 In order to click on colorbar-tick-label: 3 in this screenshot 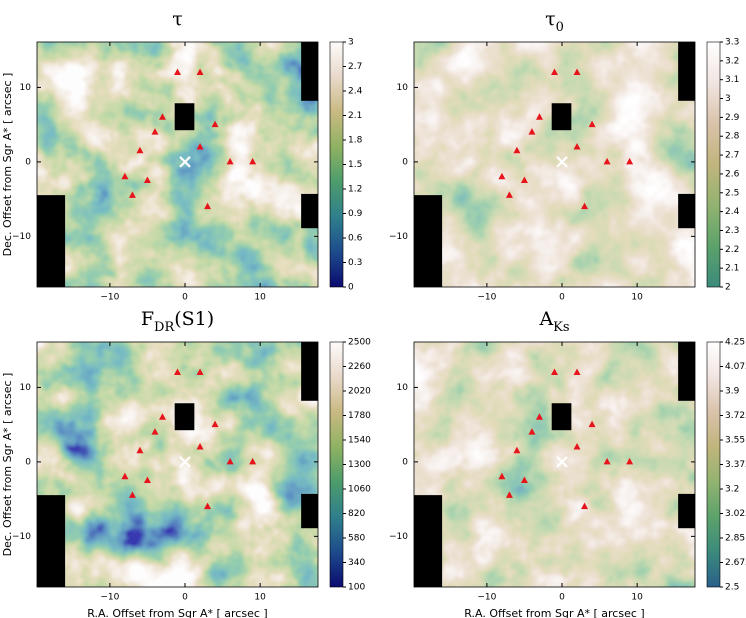, I will do `click(351, 43)`.